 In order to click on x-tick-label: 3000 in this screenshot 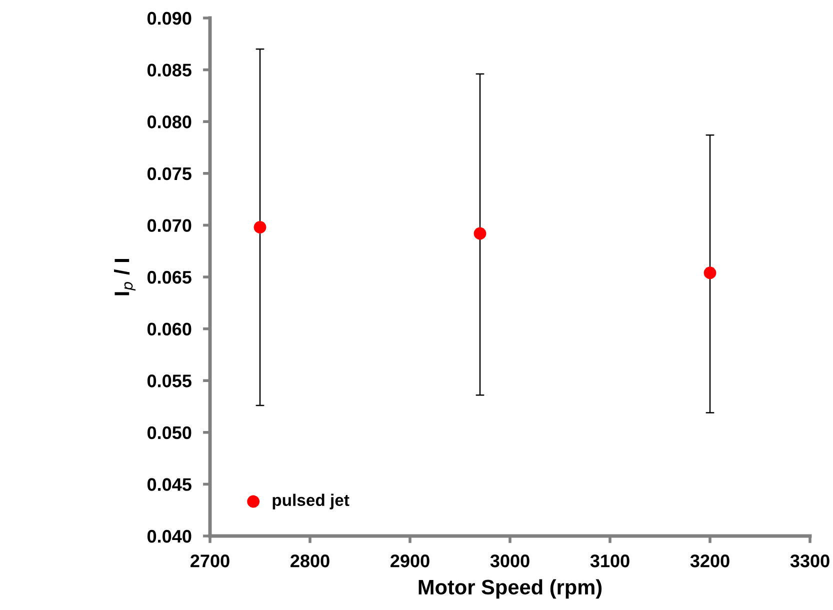, I will do `click(510, 561)`.